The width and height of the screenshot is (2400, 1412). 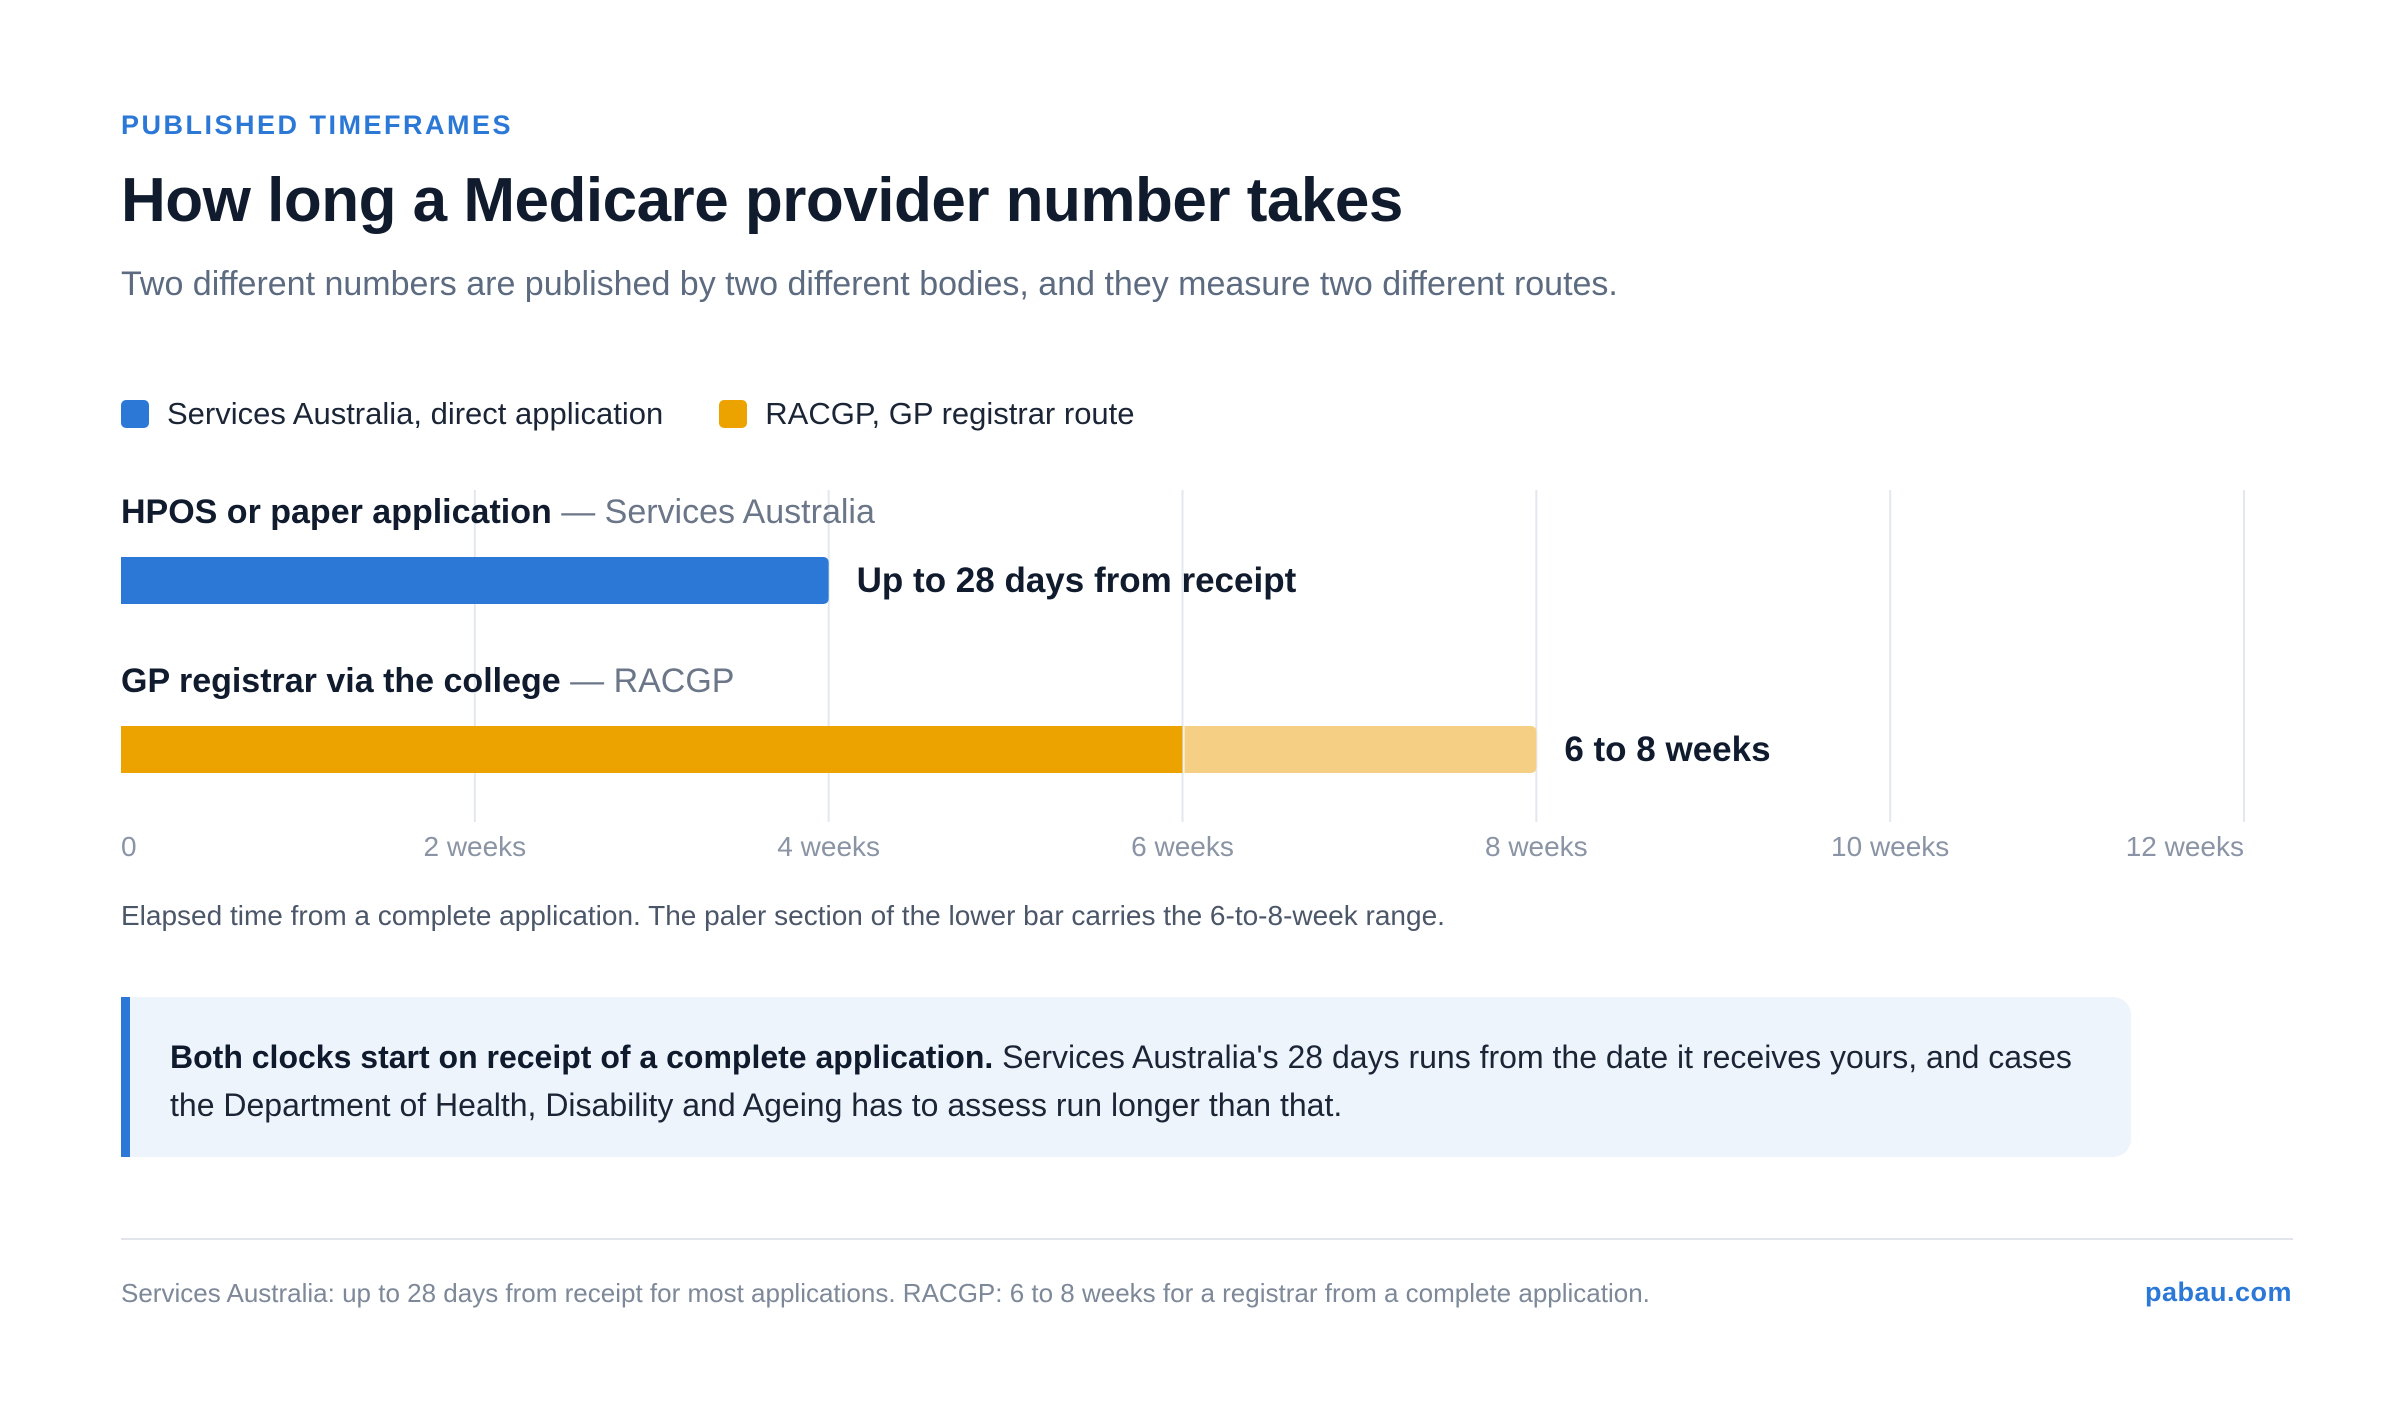 I want to click on x-tick-label: 6 weeks, so click(x=1182, y=846).